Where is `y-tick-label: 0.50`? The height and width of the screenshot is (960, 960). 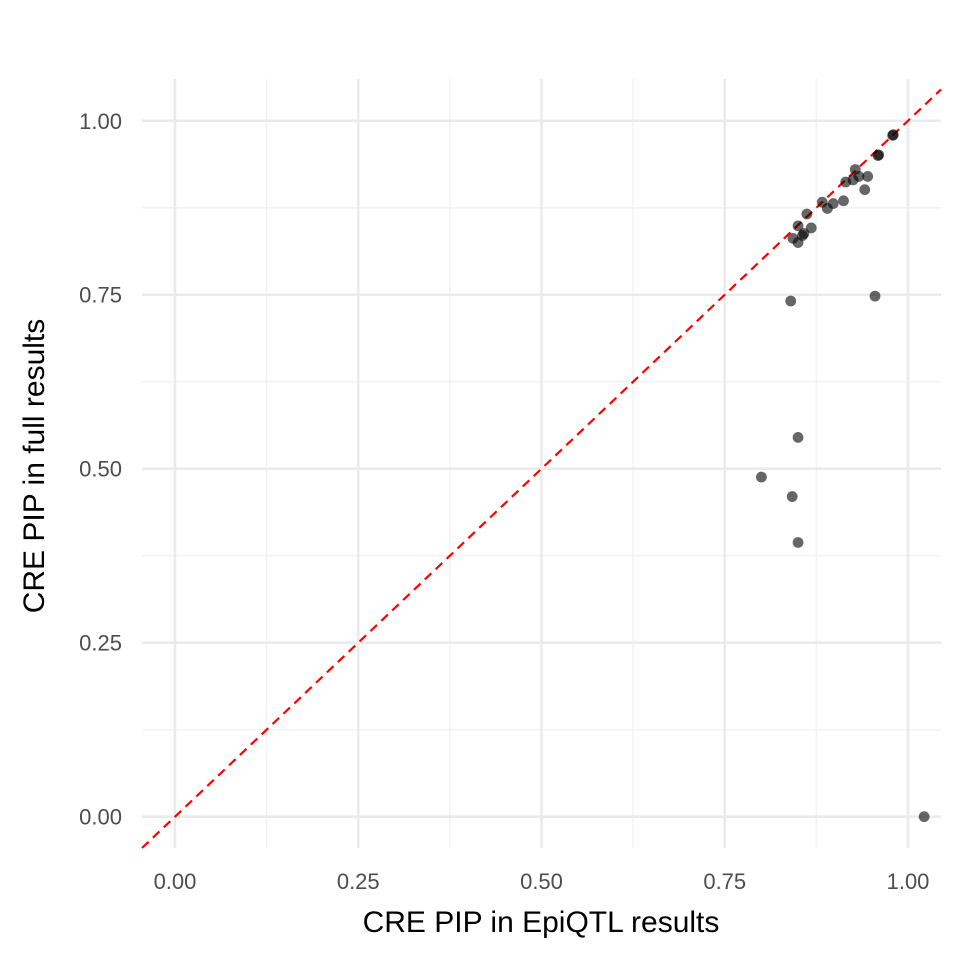 y-tick-label: 0.50 is located at coordinates (100, 469).